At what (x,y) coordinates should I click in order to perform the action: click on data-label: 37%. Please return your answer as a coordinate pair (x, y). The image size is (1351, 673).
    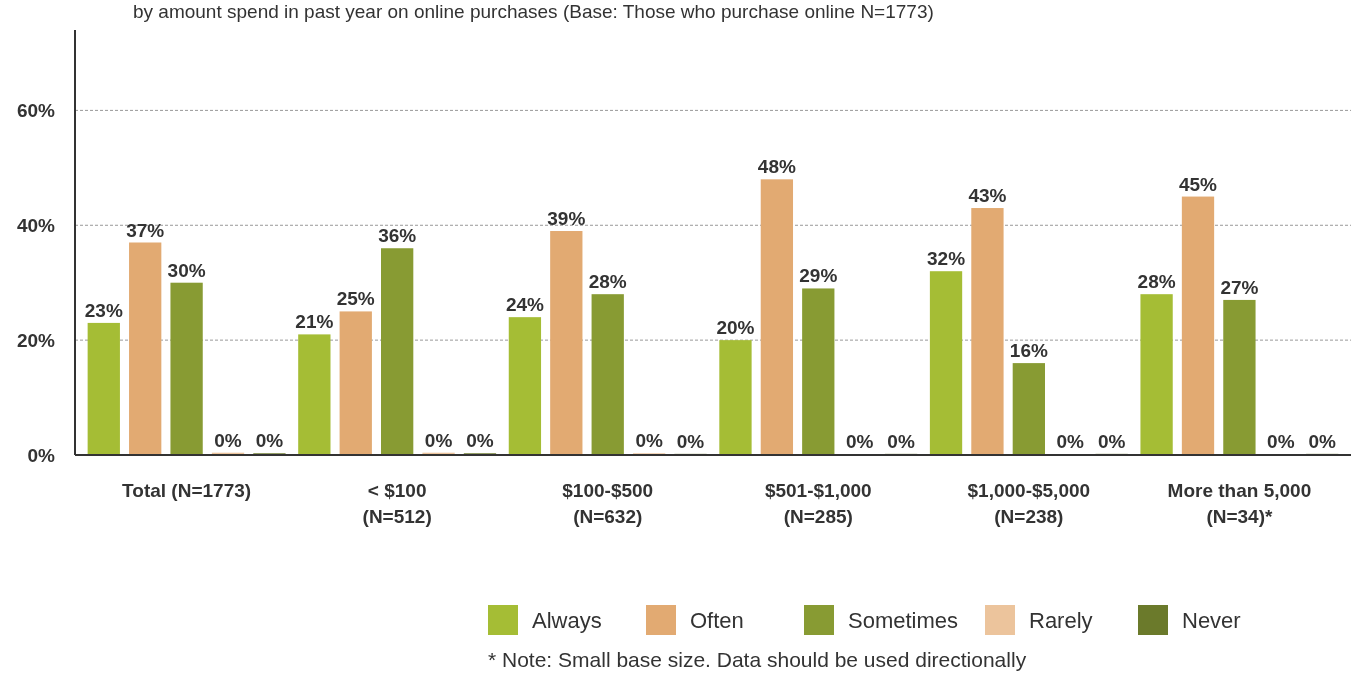
    Looking at the image, I should click on (145, 230).